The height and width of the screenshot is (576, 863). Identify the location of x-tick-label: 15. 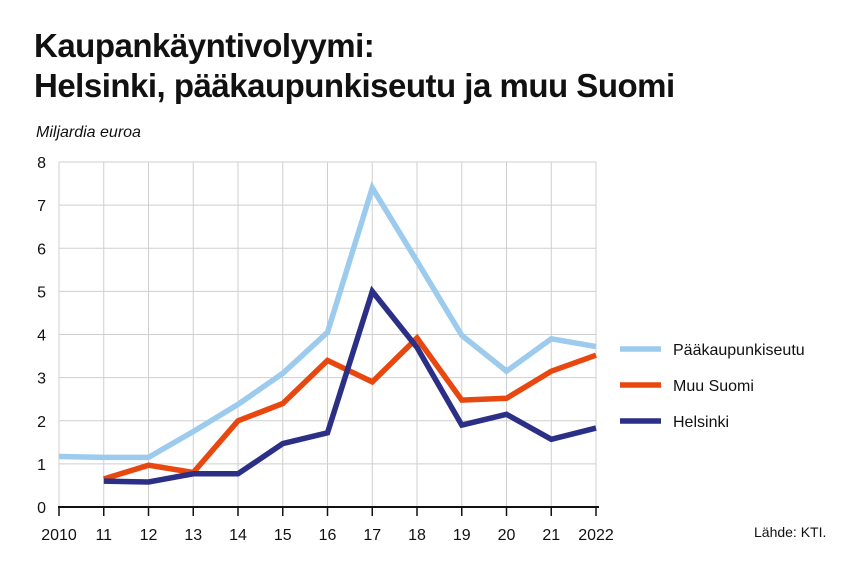
(283, 535).